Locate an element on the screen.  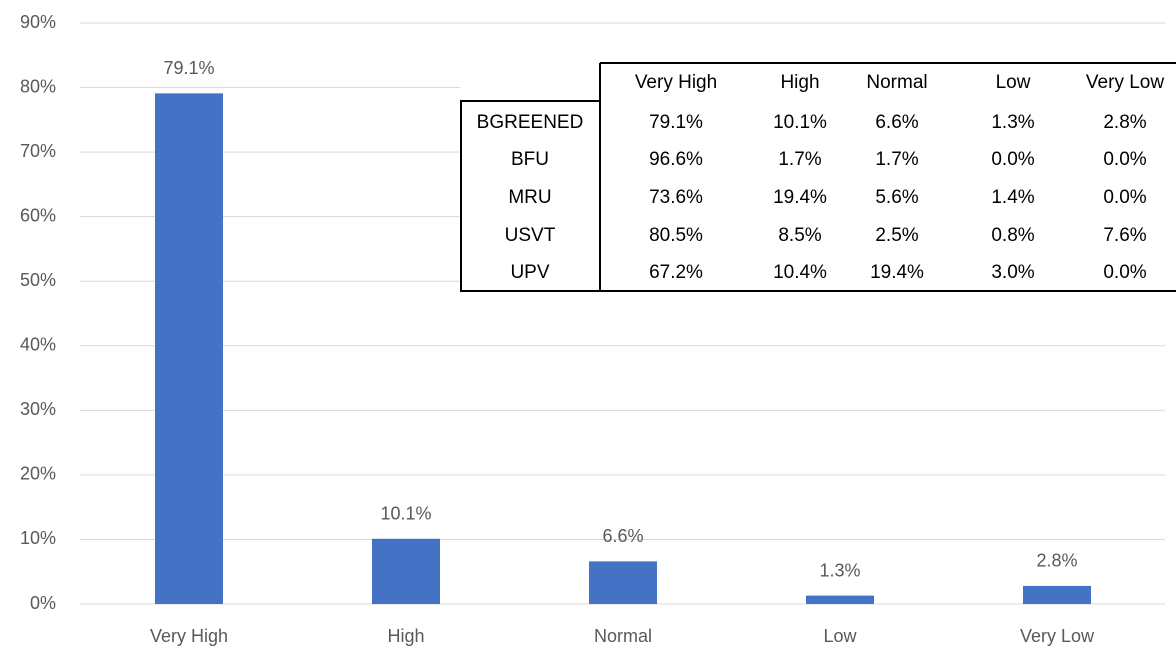
data-label: 79.1% is located at coordinates (188, 68).